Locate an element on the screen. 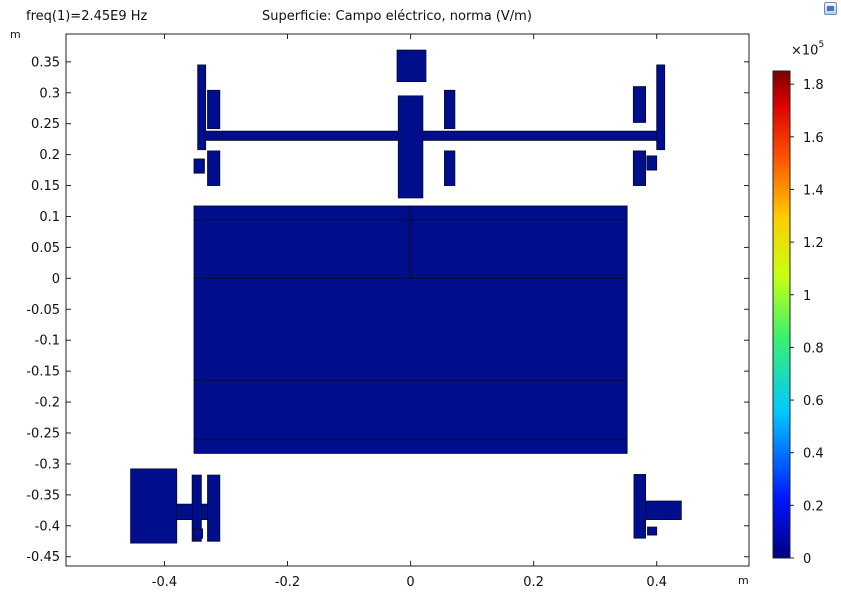  shape-waveguide-horizontal is located at coordinates (430, 135).